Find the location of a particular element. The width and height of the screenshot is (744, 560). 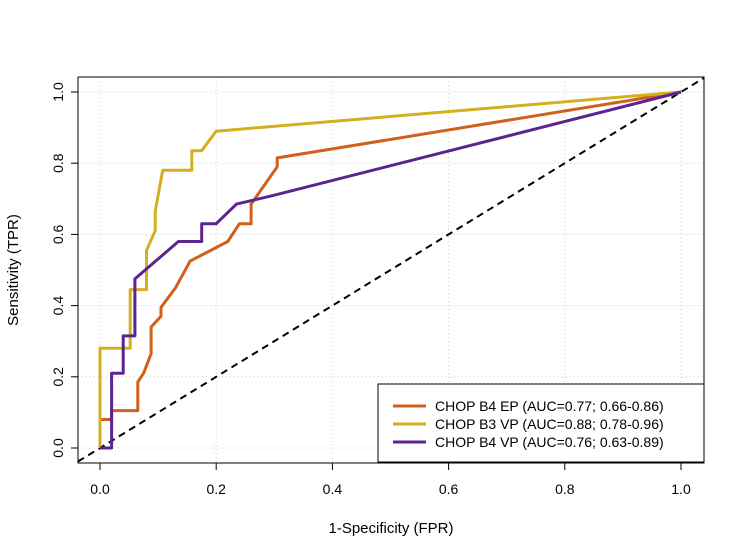

x-axis-label: 1-Specificity (FPR) is located at coordinates (390, 528).